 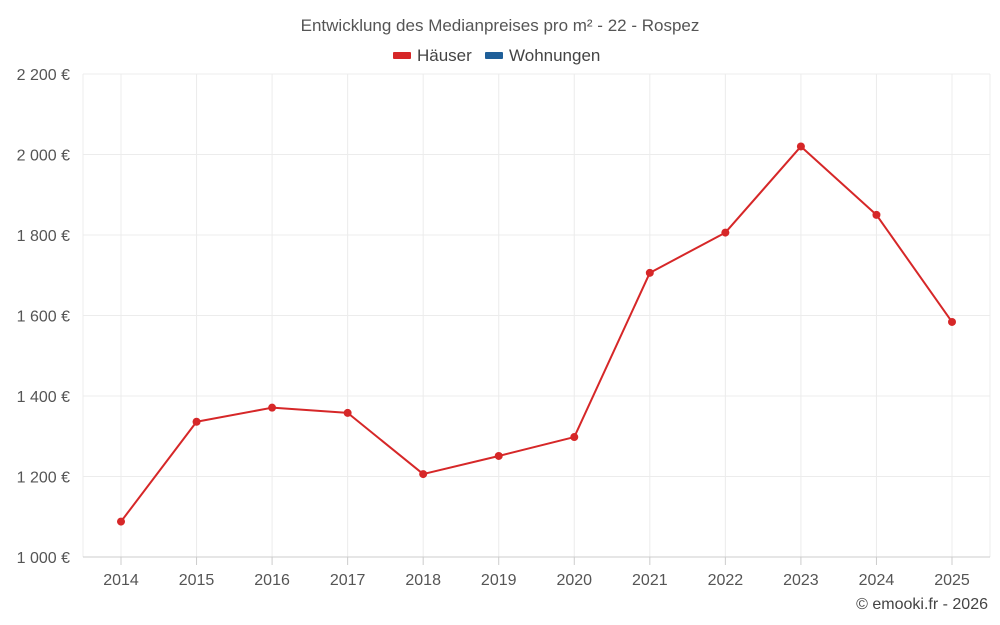 What do you see at coordinates (423, 474) in the screenshot?
I see `data-point-haeuser-2018` at bounding box center [423, 474].